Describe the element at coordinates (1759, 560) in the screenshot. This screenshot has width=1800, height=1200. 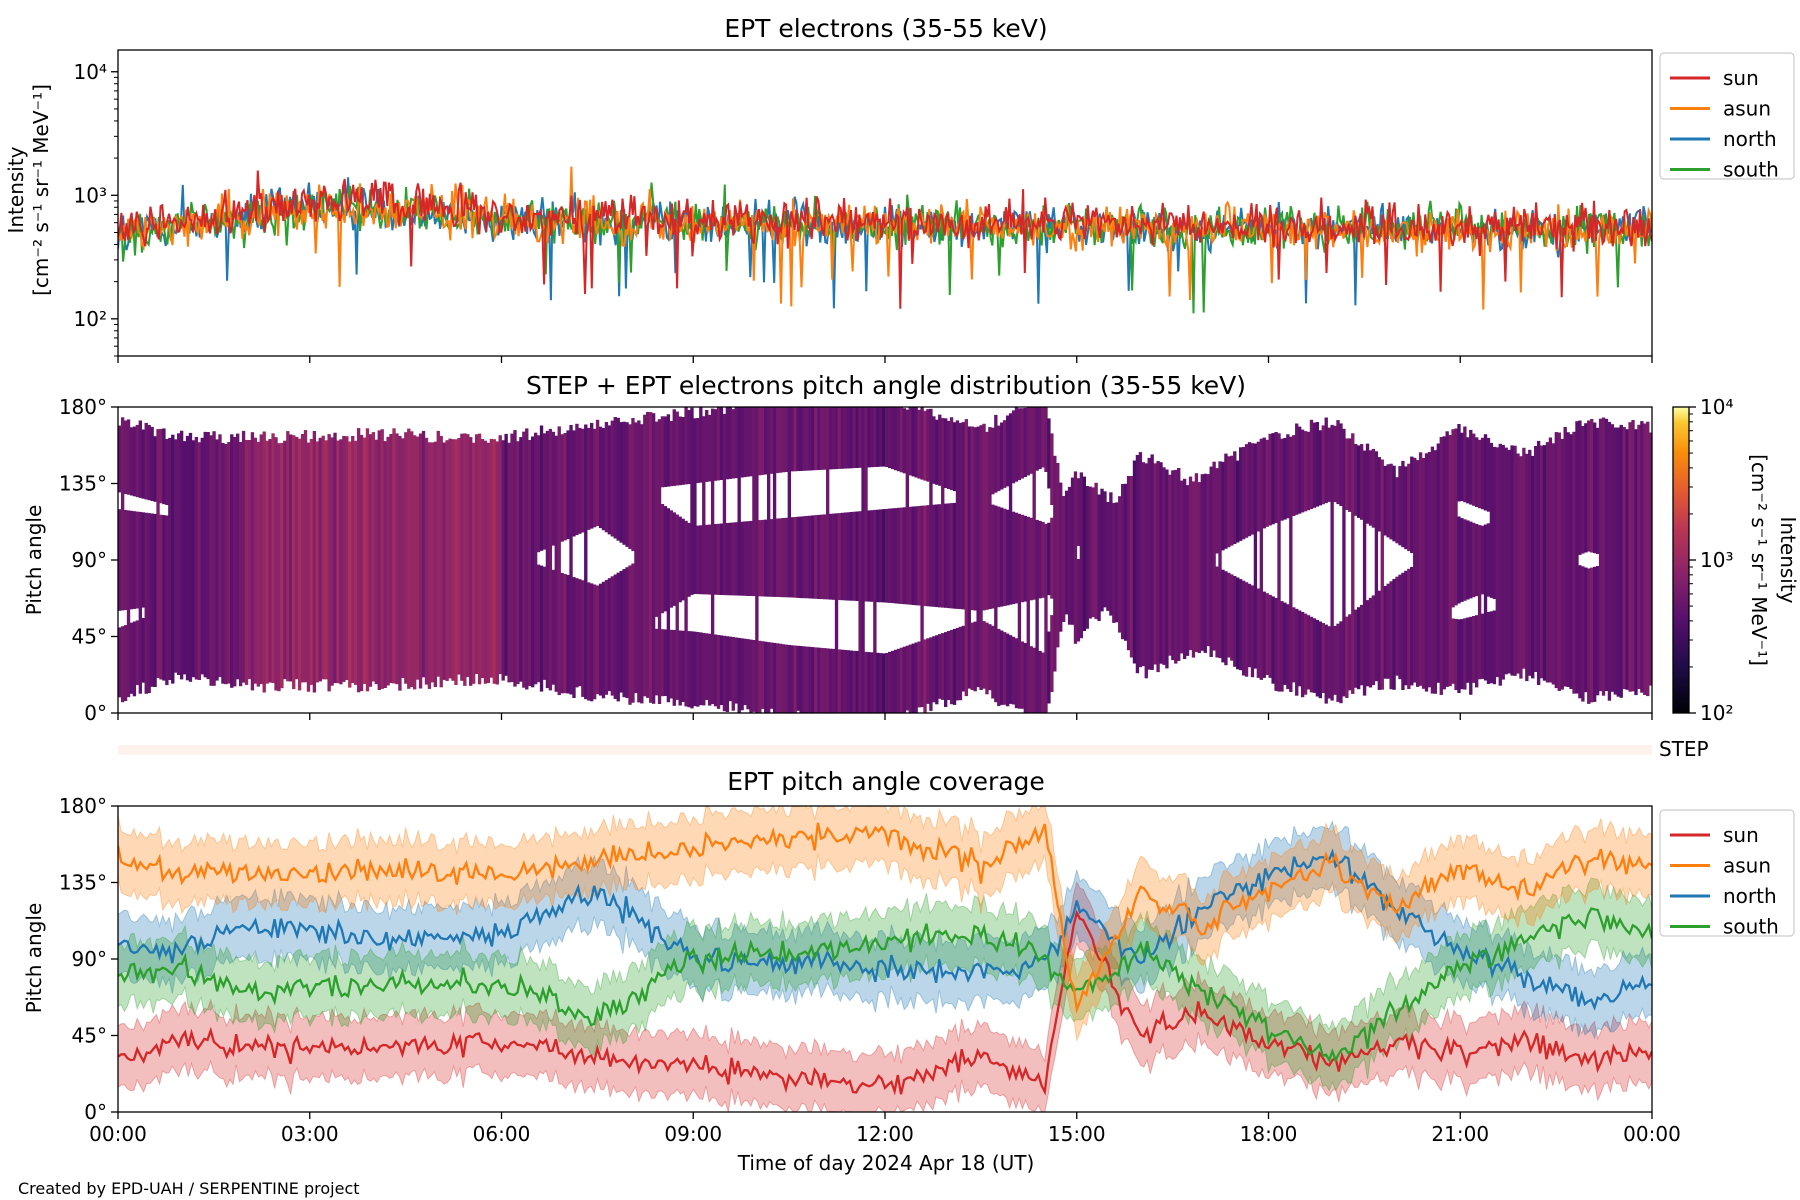
I see `colorbar-label-line2: [cm⁻² s⁻¹ sr⁻¹ MeV⁻¹]` at that location.